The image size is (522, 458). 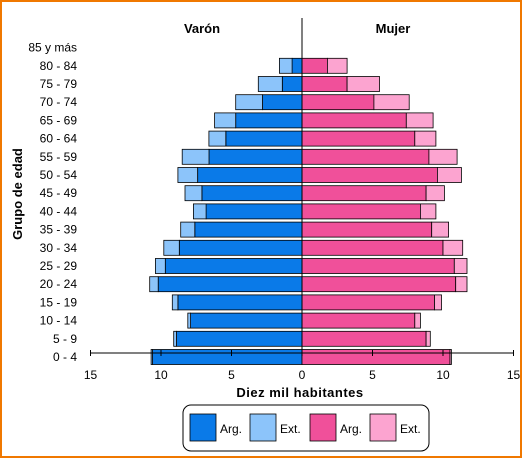 I want to click on y-tick-label: 10 - 14, so click(x=59, y=321).